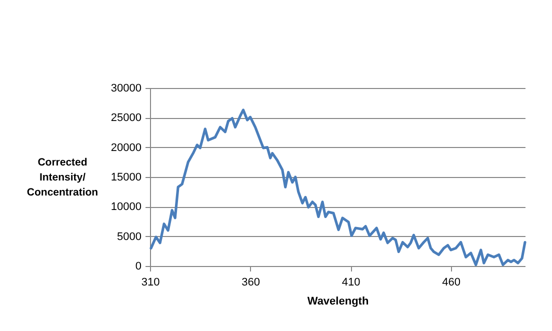  What do you see at coordinates (451, 282) in the screenshot?
I see `x-tick-label: 460` at bounding box center [451, 282].